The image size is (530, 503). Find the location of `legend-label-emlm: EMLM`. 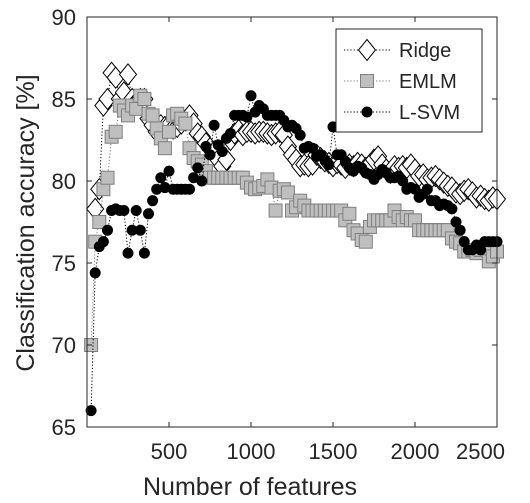

legend-label-emlm: EMLM is located at coordinates (428, 82).